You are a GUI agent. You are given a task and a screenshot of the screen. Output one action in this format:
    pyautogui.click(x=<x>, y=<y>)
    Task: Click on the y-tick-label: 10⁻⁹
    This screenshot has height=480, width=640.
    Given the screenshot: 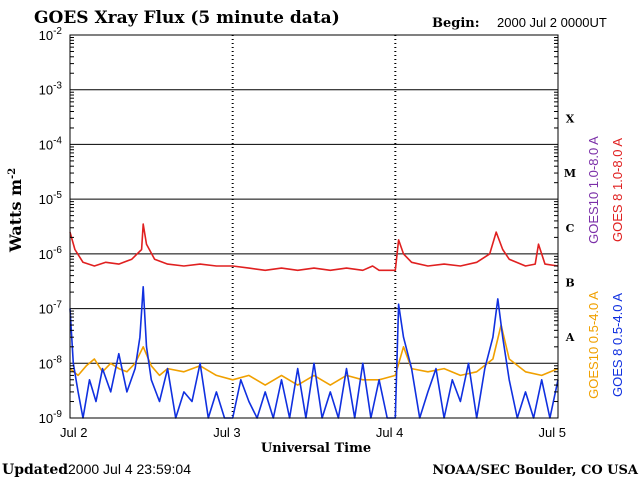 What is the action you would take?
    pyautogui.click(x=51, y=417)
    